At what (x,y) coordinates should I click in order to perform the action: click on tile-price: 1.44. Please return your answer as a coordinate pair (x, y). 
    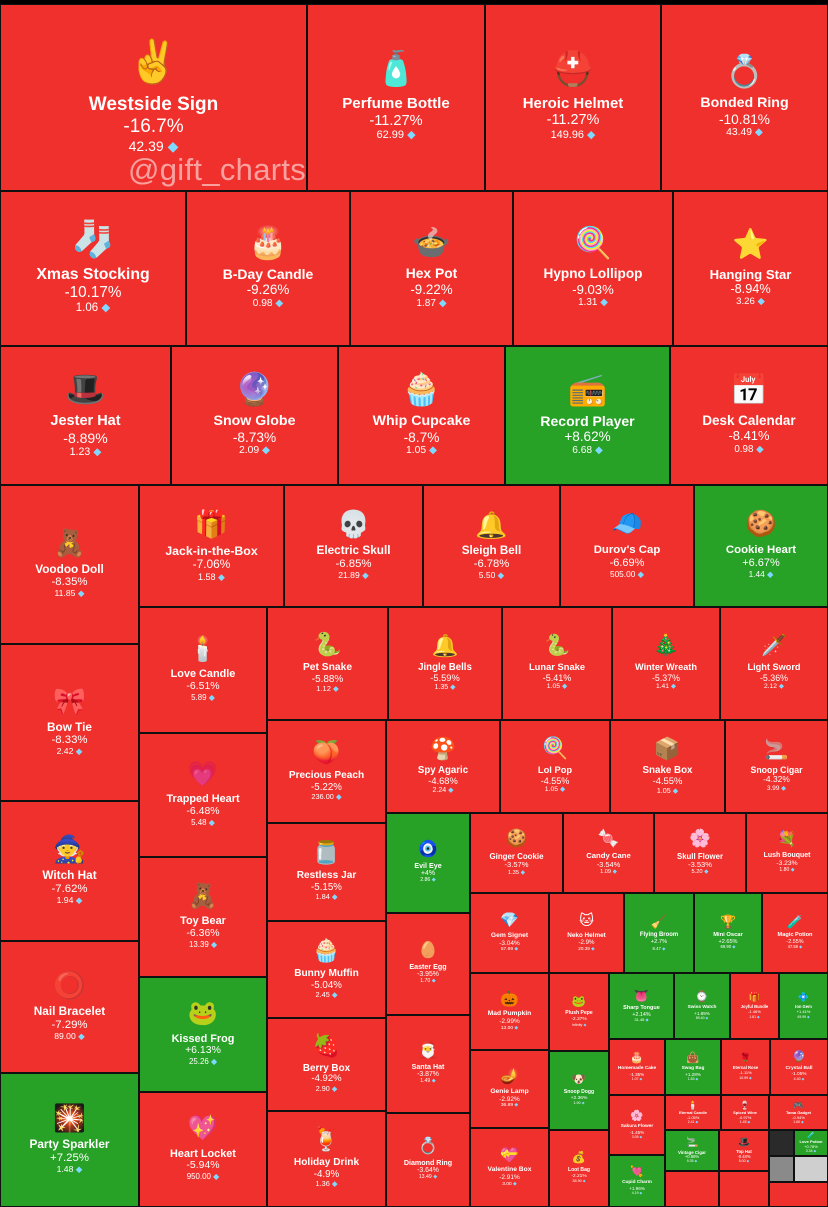
    Looking at the image, I should click on (758, 573).